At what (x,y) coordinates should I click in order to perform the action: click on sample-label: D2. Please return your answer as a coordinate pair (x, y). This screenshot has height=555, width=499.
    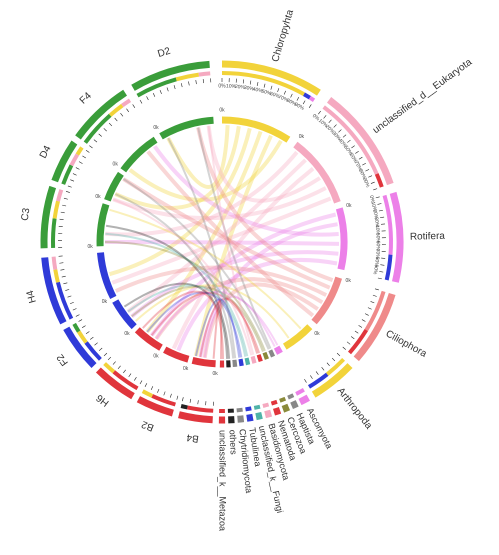
    Looking at the image, I should click on (164, 53).